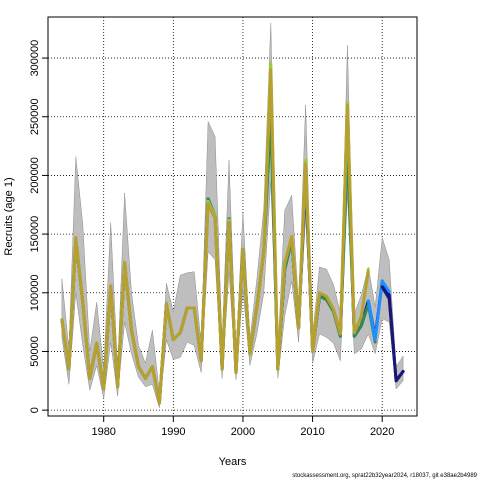 The height and width of the screenshot is (480, 480). What do you see at coordinates (35, 58) in the screenshot?
I see `y-tick-label: 300000` at bounding box center [35, 58].